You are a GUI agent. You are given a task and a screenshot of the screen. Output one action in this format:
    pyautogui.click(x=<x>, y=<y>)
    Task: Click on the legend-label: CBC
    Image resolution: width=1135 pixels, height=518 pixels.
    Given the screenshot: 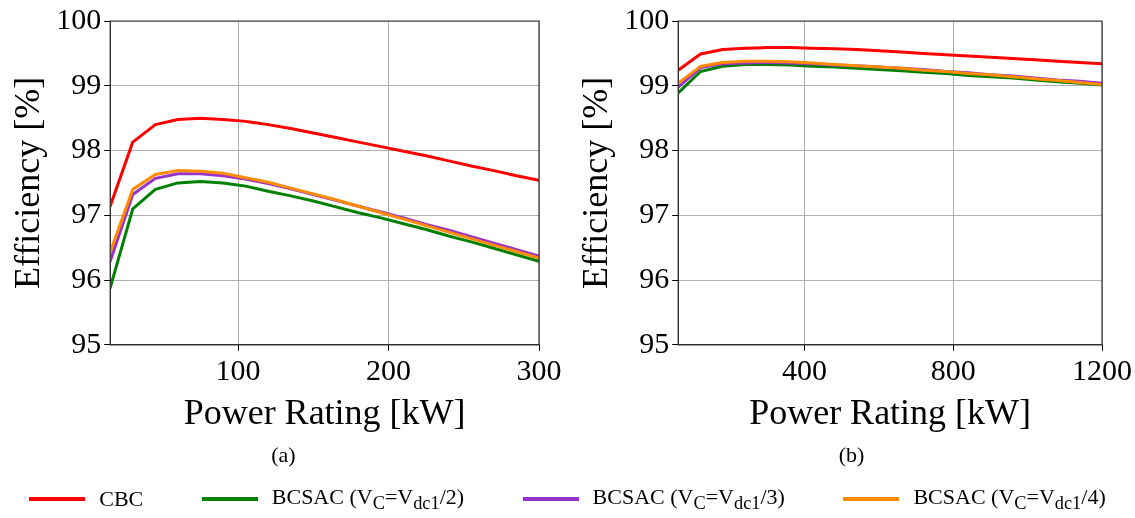 What is the action you would take?
    pyautogui.click(x=121, y=499)
    